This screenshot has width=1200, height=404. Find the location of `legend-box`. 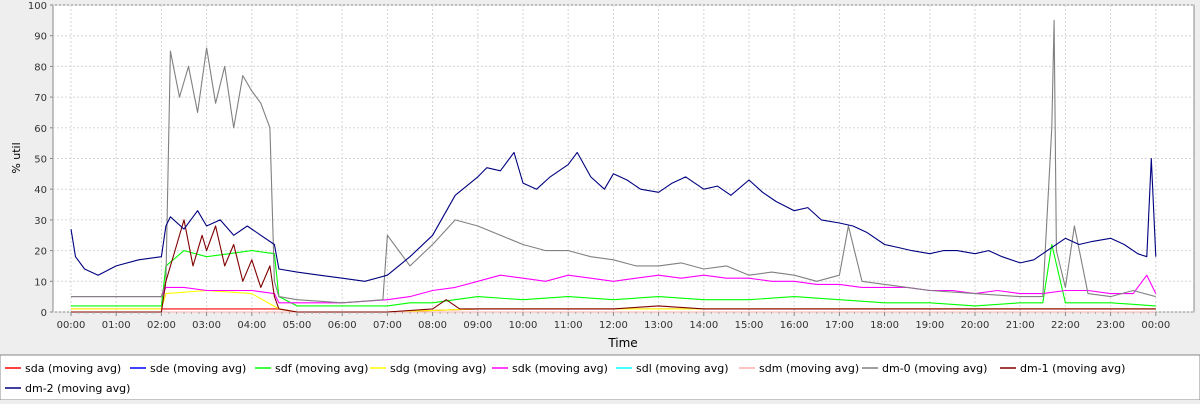

legend-box is located at coordinates (600, 377).